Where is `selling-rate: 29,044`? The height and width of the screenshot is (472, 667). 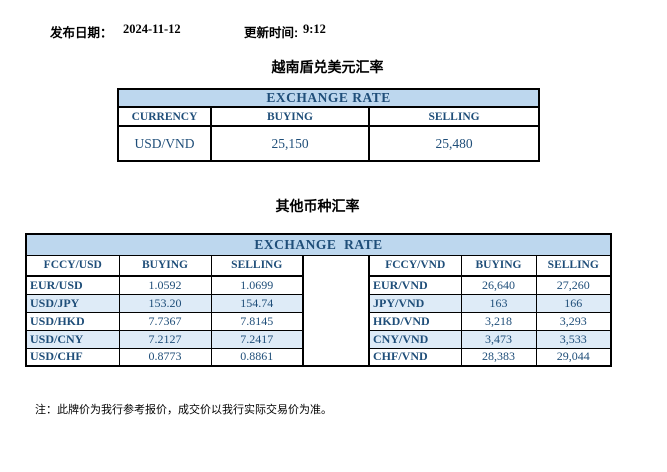
selling-rate: 29,044 is located at coordinates (573, 357).